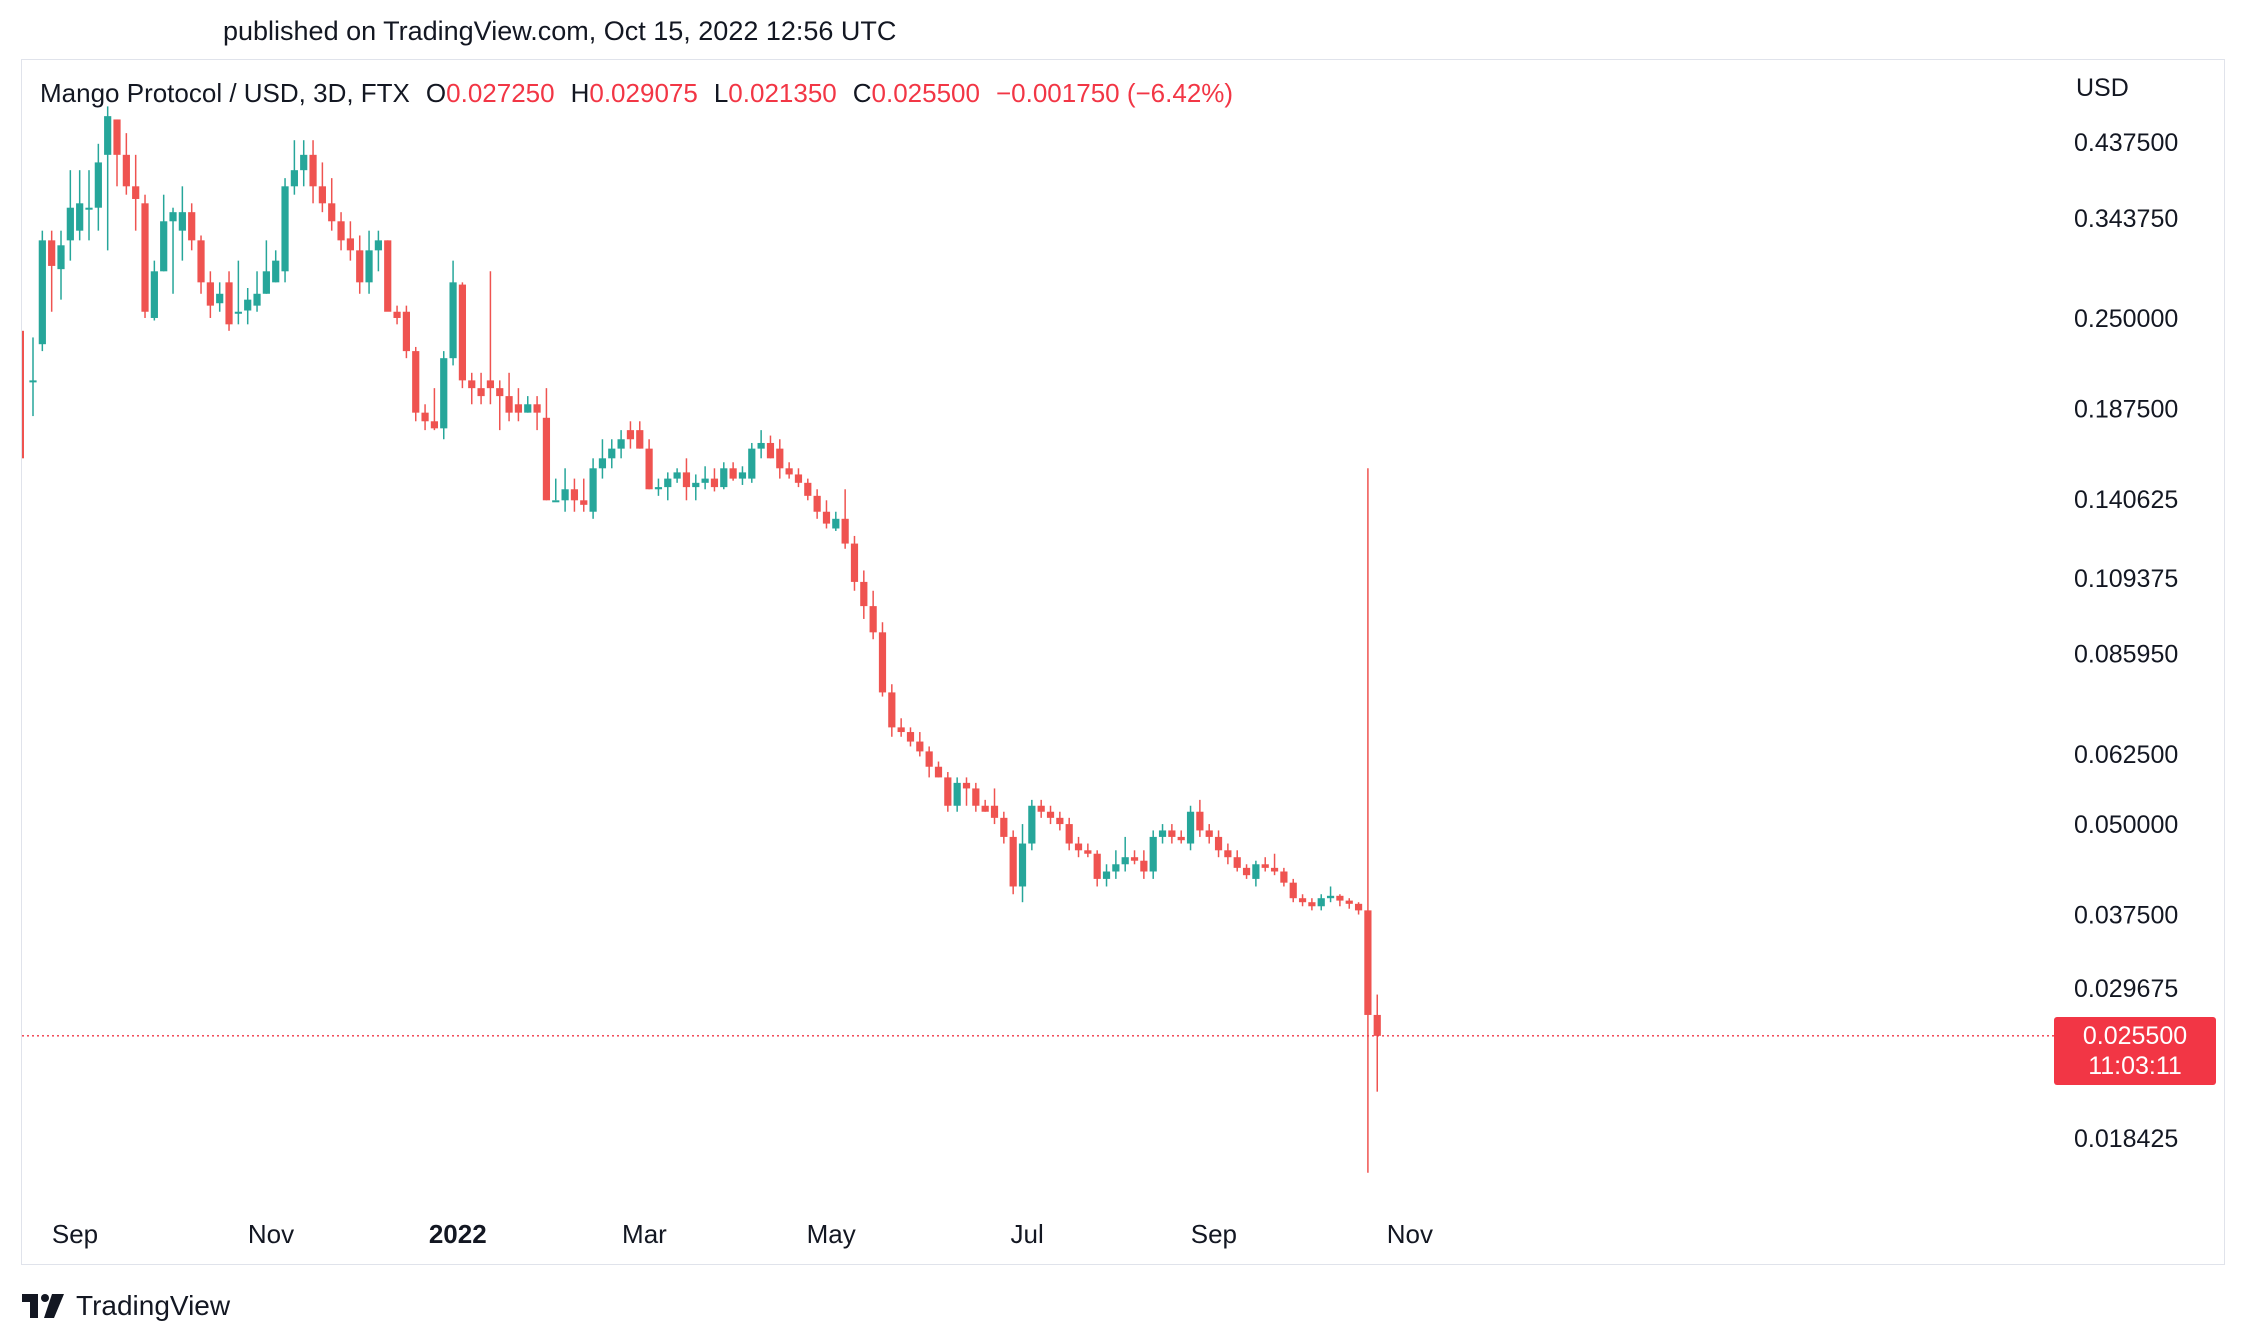 The height and width of the screenshot is (1342, 2246). What do you see at coordinates (126, 1306) in the screenshot?
I see `tradingview-logo: TradingView` at bounding box center [126, 1306].